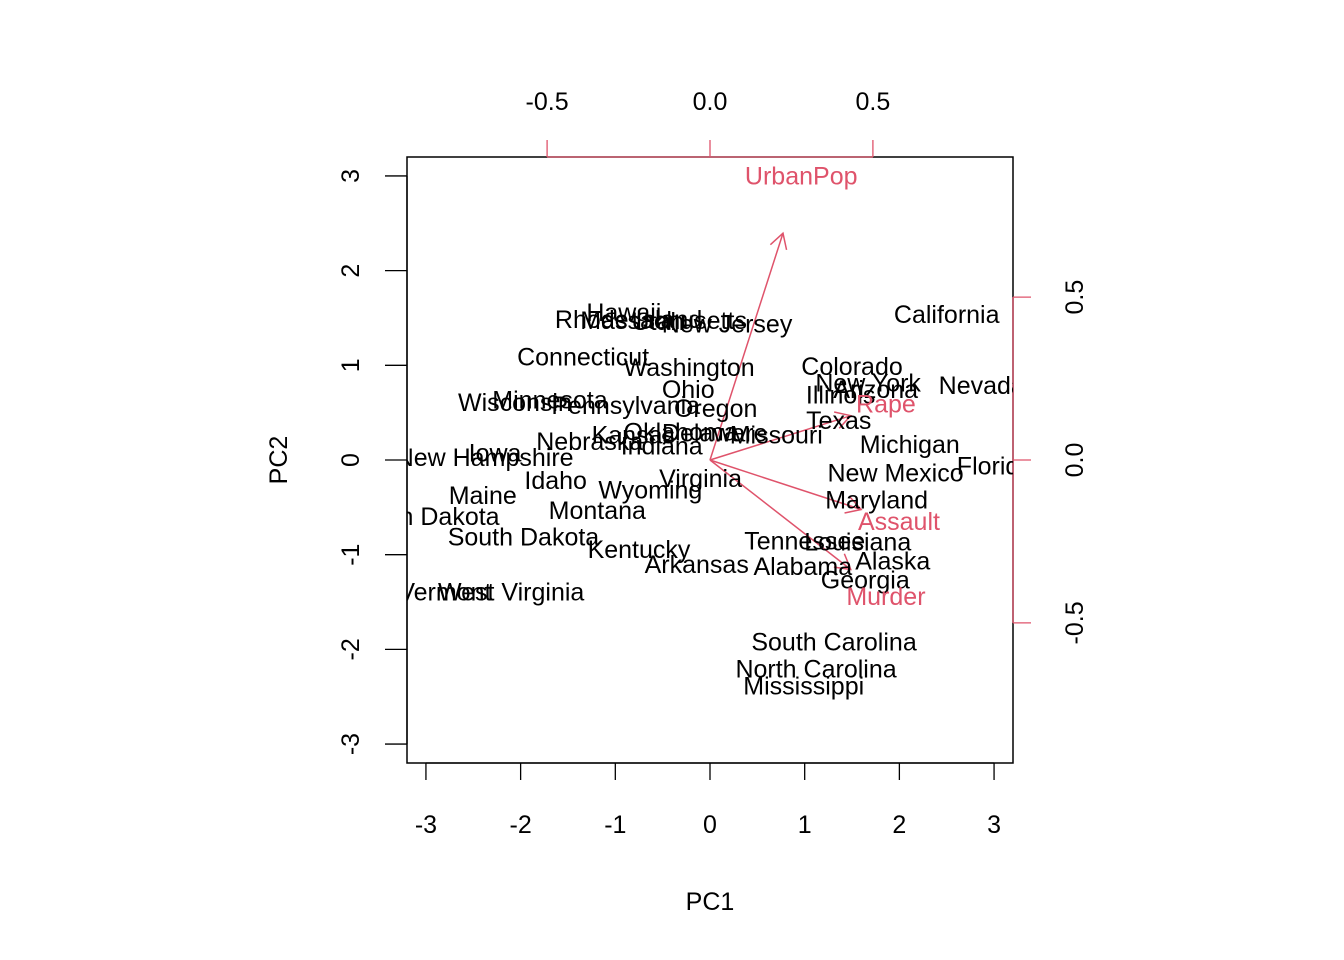 The image size is (1344, 960). What do you see at coordinates (801, 177) in the screenshot?
I see `loading-label: UrbanPop` at bounding box center [801, 177].